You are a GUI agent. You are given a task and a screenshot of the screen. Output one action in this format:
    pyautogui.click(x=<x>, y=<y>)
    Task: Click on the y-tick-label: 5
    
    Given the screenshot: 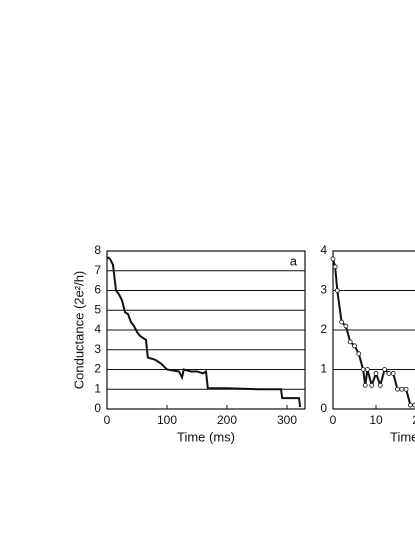 What is the action you would take?
    pyautogui.click(x=97, y=309)
    